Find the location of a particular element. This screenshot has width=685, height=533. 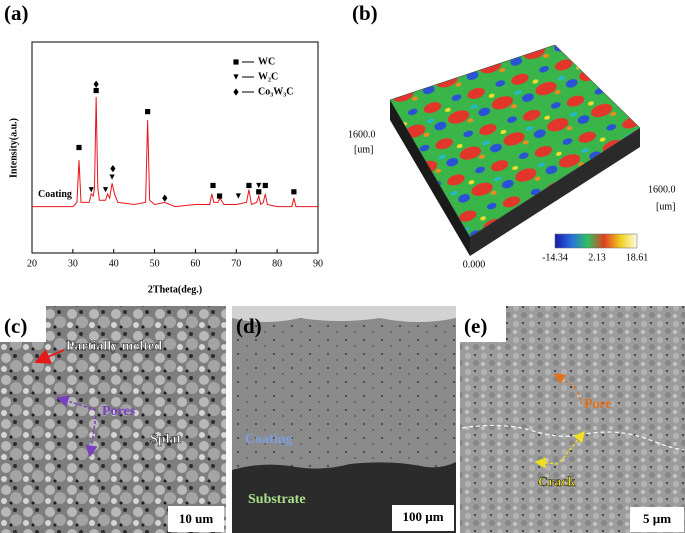

sem-image-e: (e) Pore Crack 5 µm is located at coordinates (572, 419).